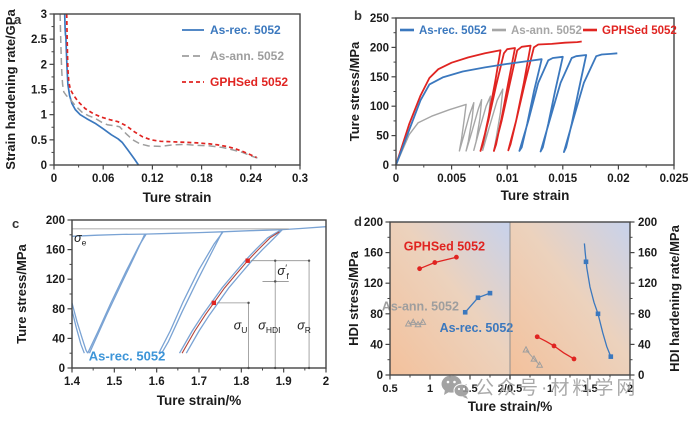  I want to click on sigma-annotation: σU, so click(241, 327).